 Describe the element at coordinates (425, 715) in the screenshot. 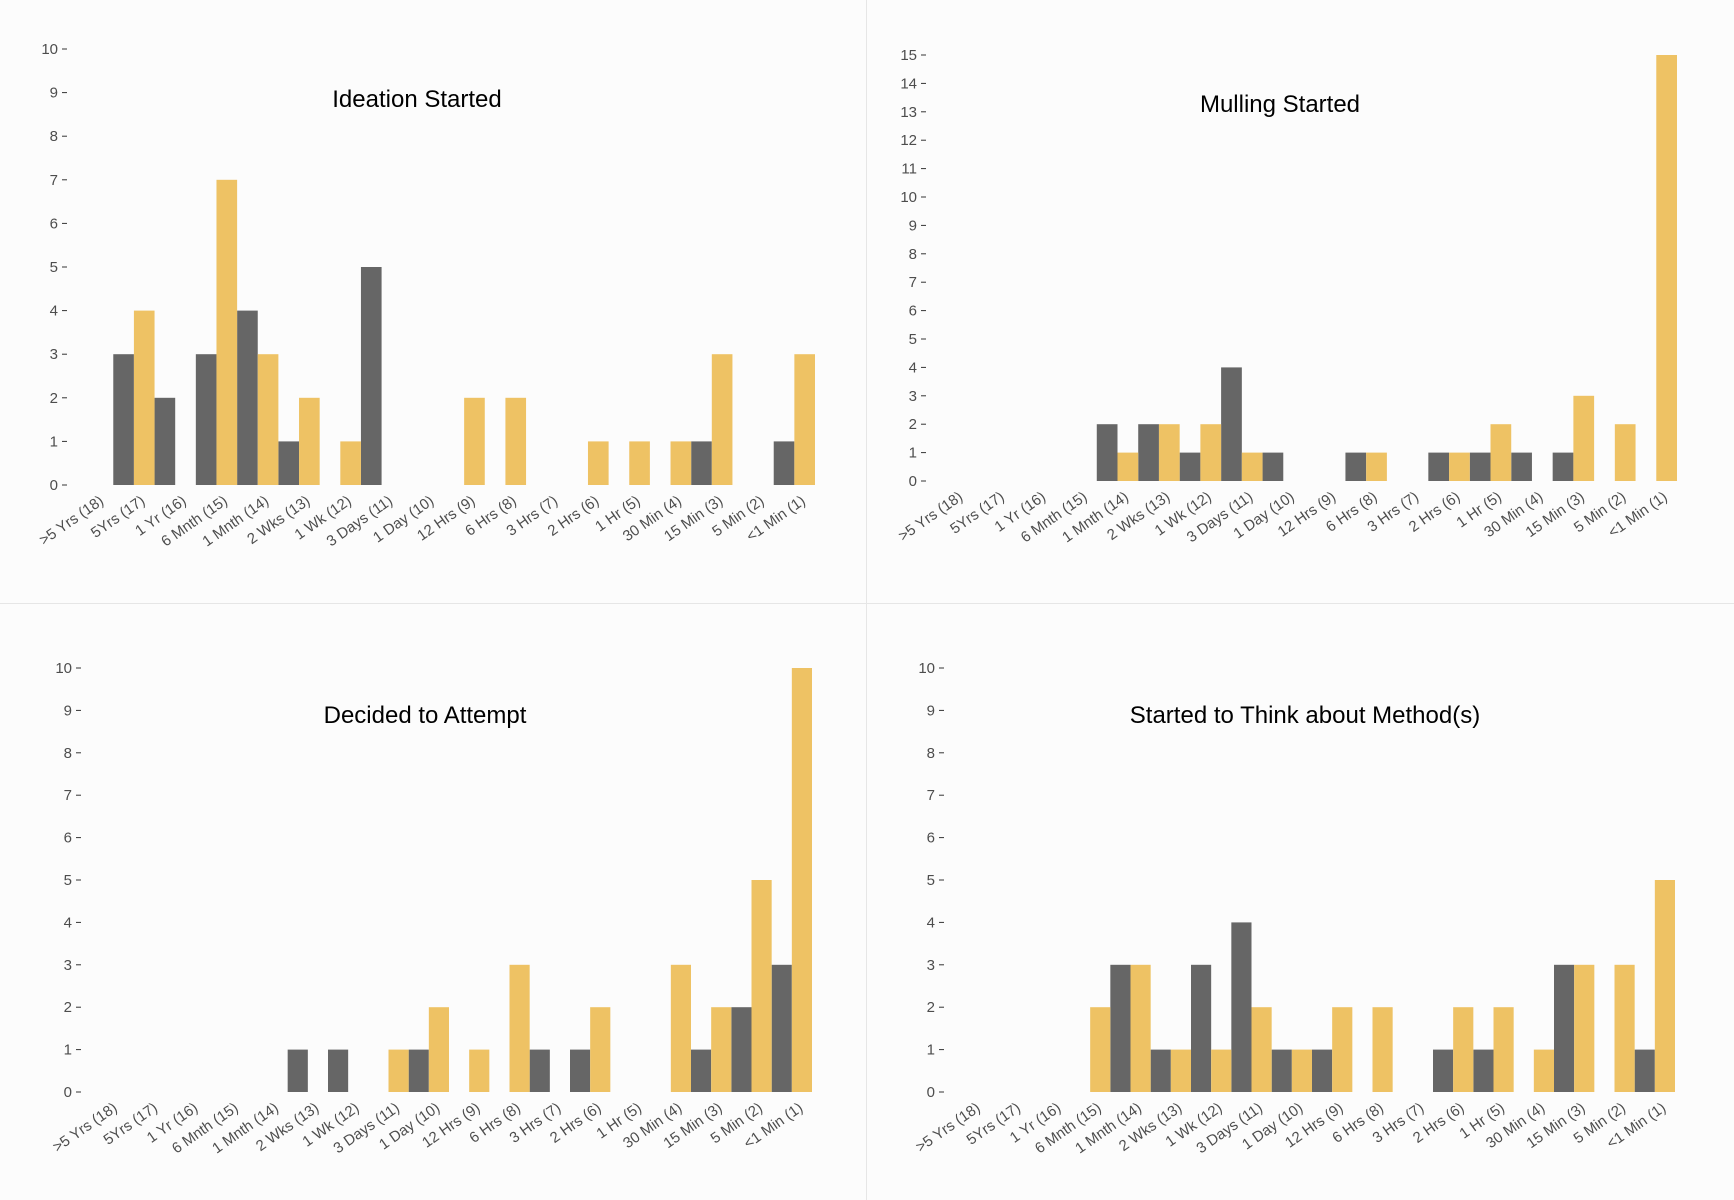

I see `chart-title: Decided to Attempt` at that location.